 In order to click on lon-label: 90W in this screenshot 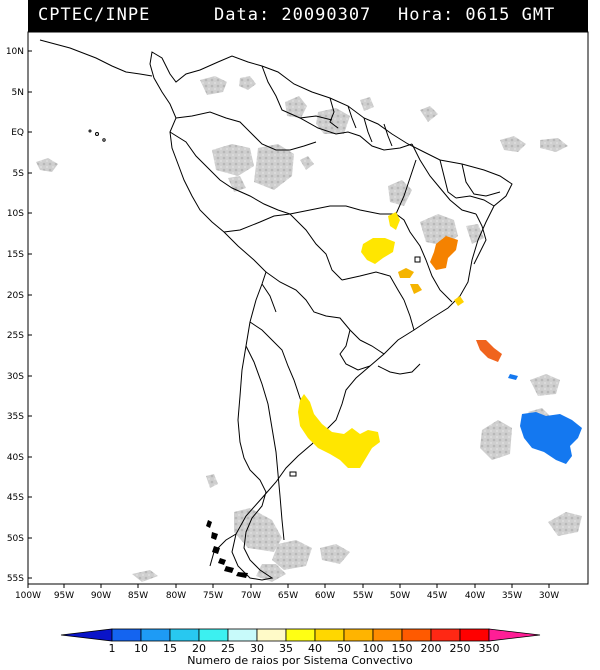, I will do `click(101, 596)`.